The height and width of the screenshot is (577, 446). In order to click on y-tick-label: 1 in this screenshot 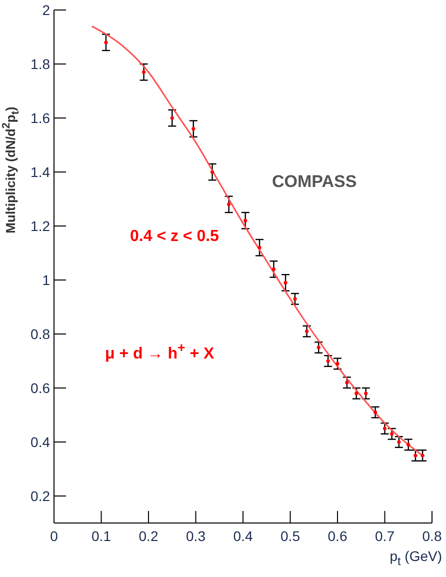, I will do `click(46, 280)`.